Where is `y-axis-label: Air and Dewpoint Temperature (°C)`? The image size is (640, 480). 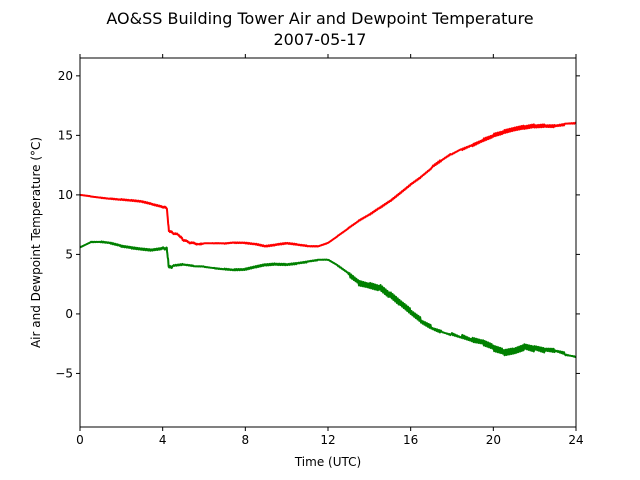
y-axis-label: Air and Dewpoint Temperature (°C) is located at coordinates (36, 242).